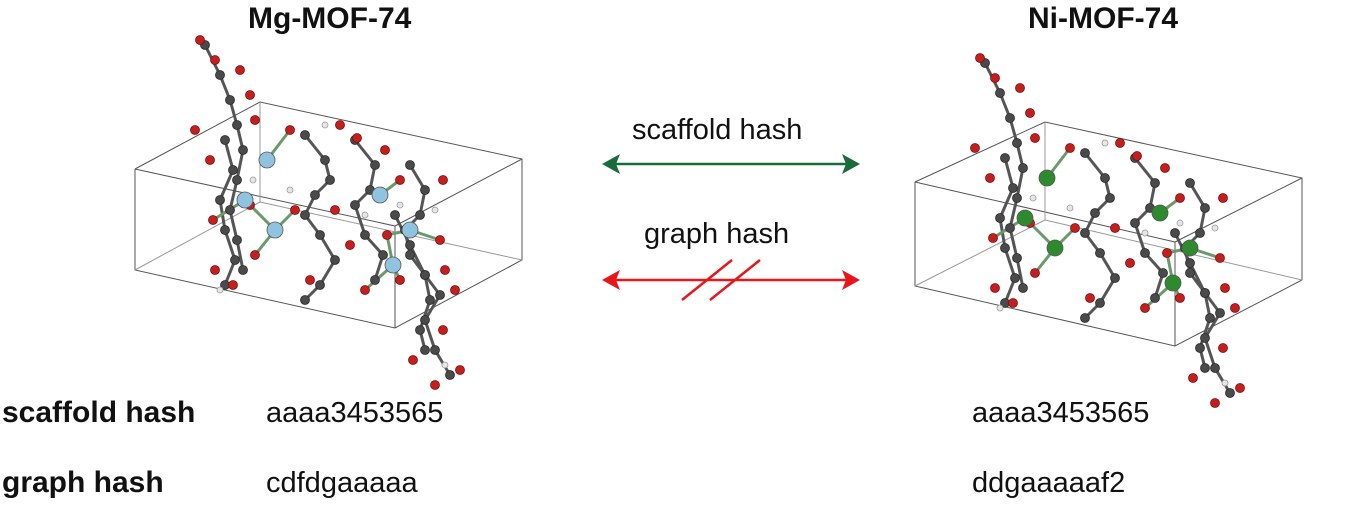  Describe the element at coordinates (731, 164) in the screenshot. I see `scaffold-equal-arrow` at that location.